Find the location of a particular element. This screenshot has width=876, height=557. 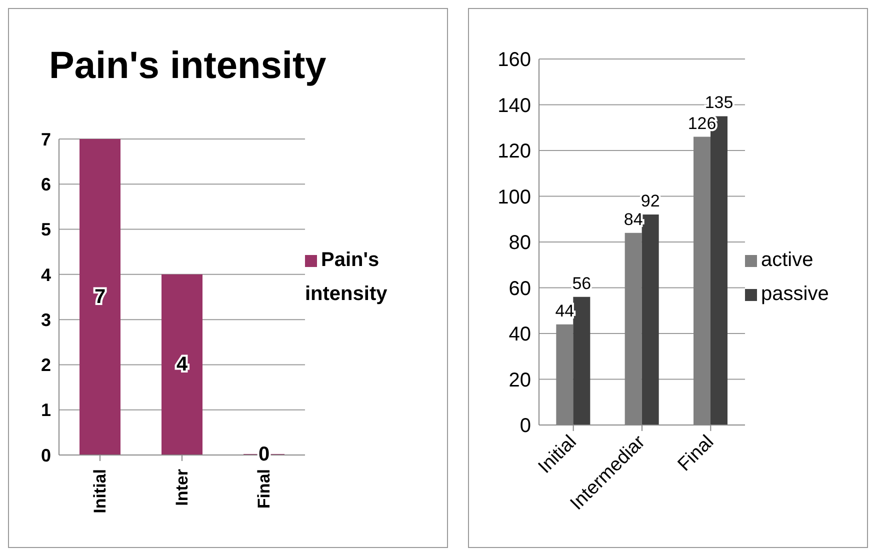

y-tick-label: 2 is located at coordinates (45, 365).